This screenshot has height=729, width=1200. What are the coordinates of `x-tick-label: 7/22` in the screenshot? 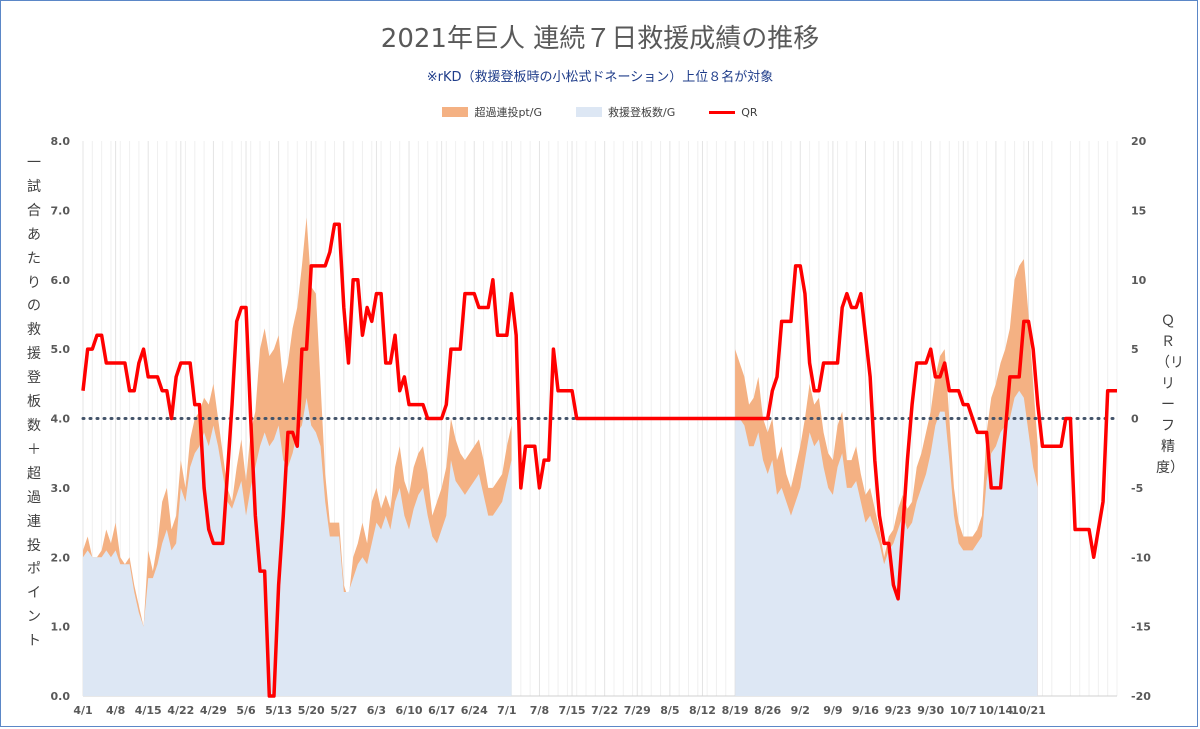 It's located at (604, 710).